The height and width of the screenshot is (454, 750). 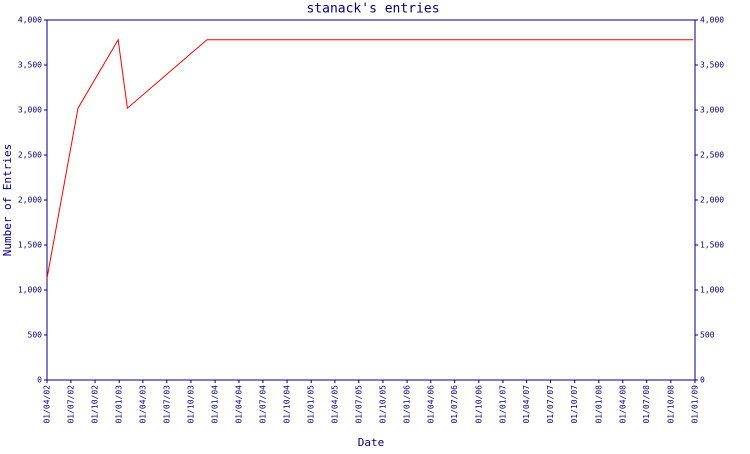 What do you see at coordinates (142, 404) in the screenshot?
I see `x-tick-label: 01/04/03` at bounding box center [142, 404].